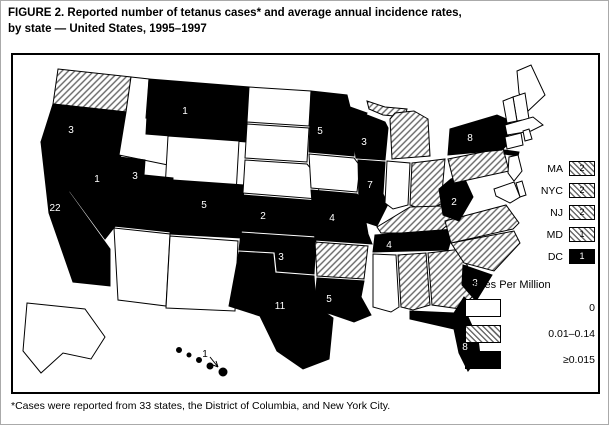 The image size is (609, 425). What do you see at coordinates (582, 256) in the screenshot?
I see `callout-swatch-dc: 1` at bounding box center [582, 256].